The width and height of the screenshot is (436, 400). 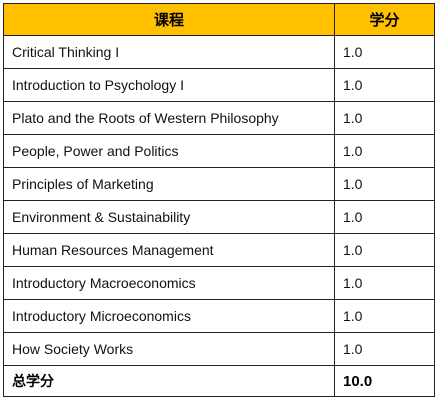 What do you see at coordinates (169, 184) in the screenshot?
I see `course-name-cell: Principles of Marketing` at bounding box center [169, 184].